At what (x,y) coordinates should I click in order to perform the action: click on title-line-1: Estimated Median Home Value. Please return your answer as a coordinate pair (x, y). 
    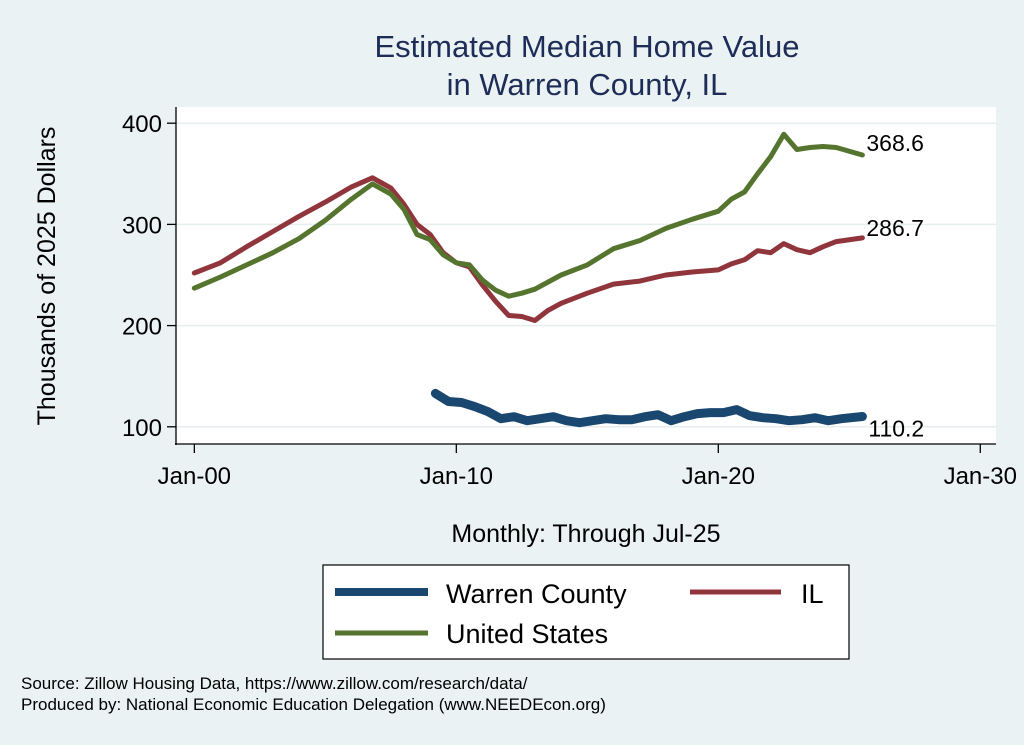
    Looking at the image, I should click on (586, 46).